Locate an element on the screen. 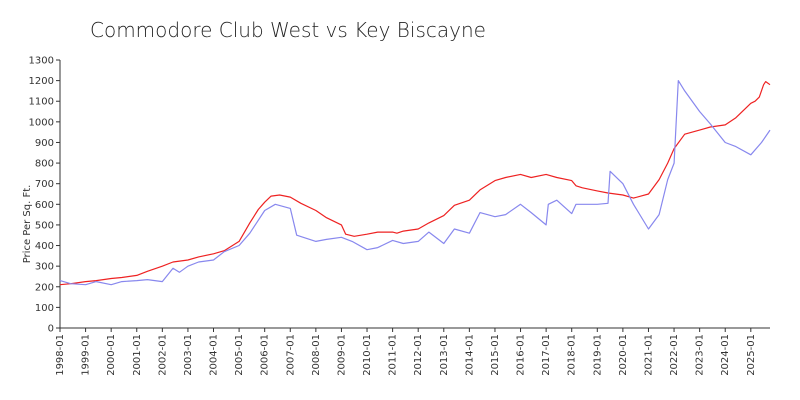 Image resolution: width=800 pixels, height=400 pixels. x-tick-label: 2015-01 is located at coordinates (495, 355).